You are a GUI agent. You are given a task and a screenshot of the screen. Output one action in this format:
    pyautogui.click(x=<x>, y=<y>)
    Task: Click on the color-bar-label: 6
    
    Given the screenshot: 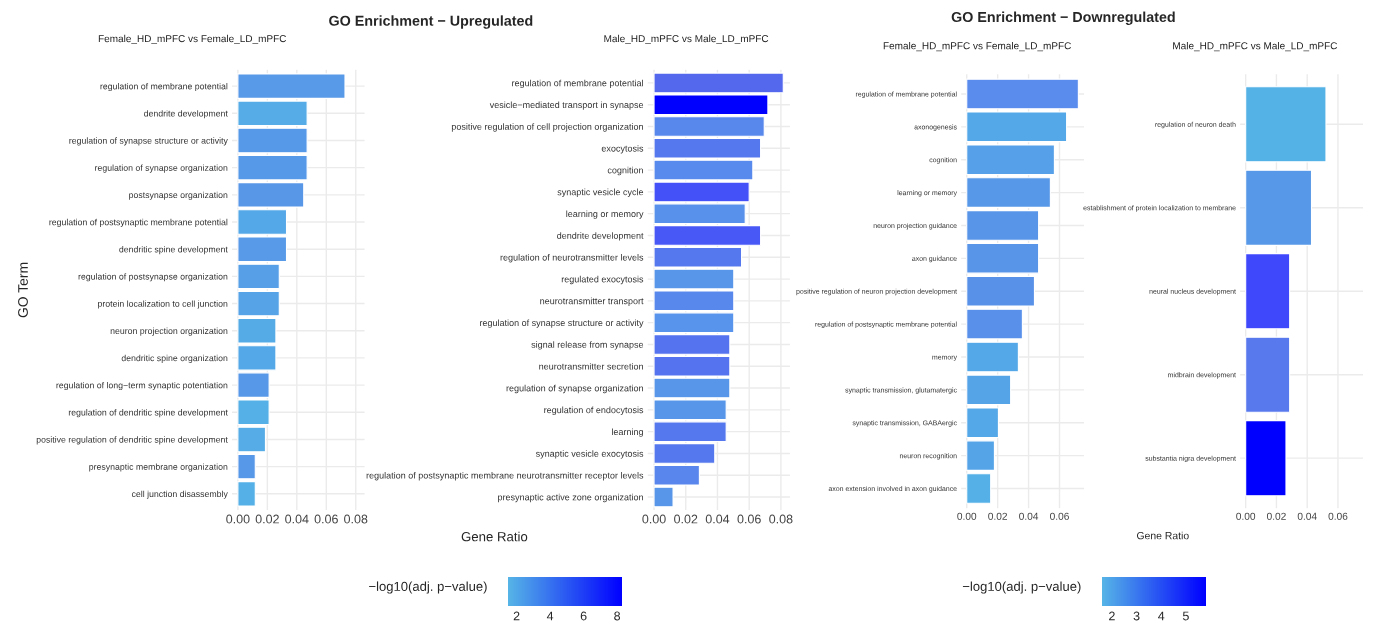 What is the action you would take?
    pyautogui.click(x=583, y=616)
    